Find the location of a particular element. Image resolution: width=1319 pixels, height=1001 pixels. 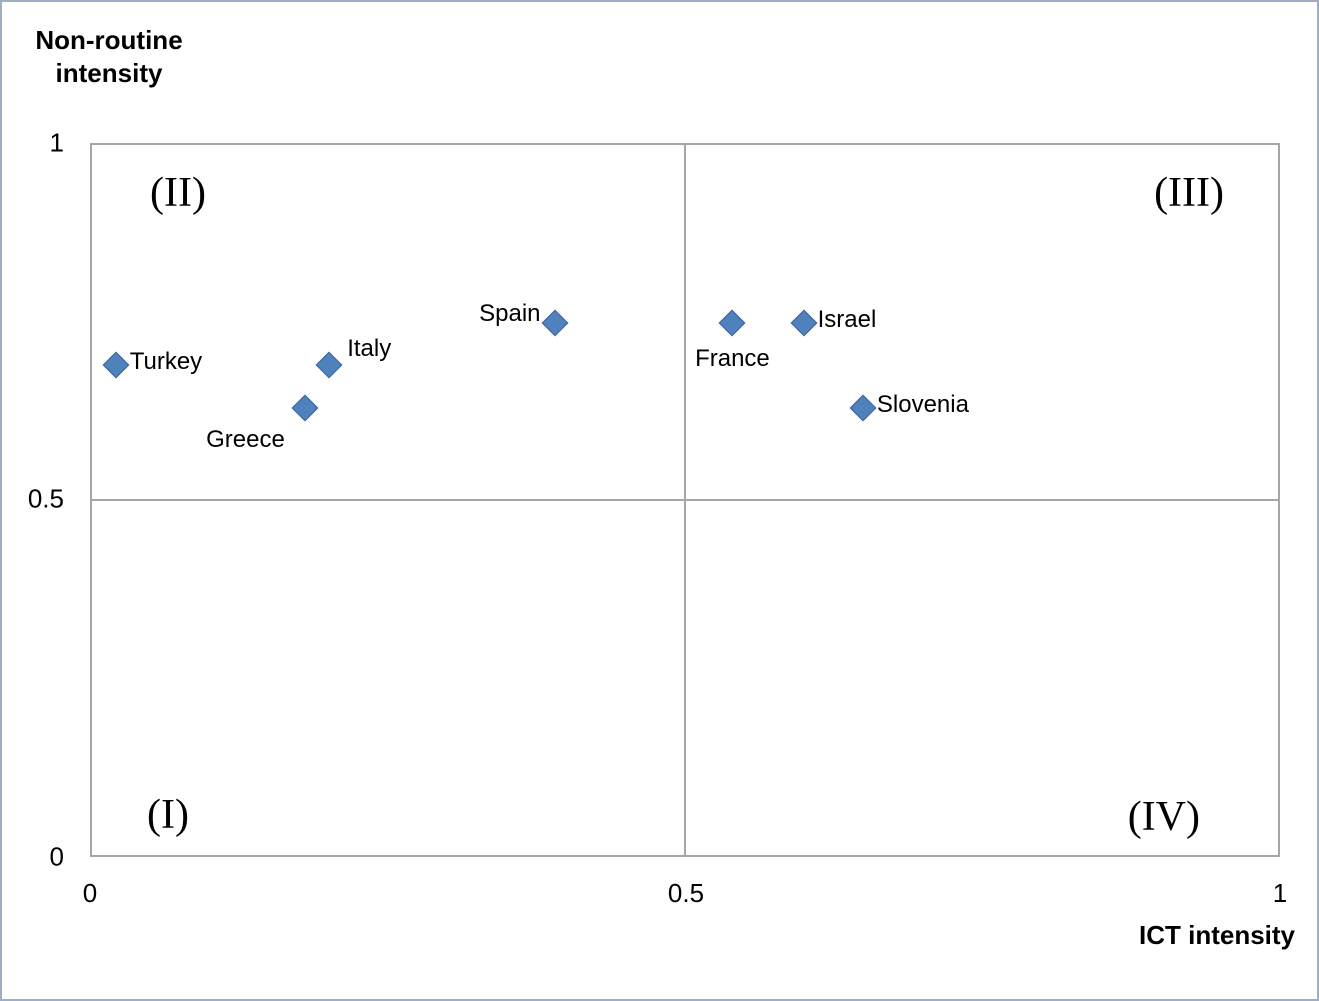

x-tick-1: 1 is located at coordinates (1280, 893).